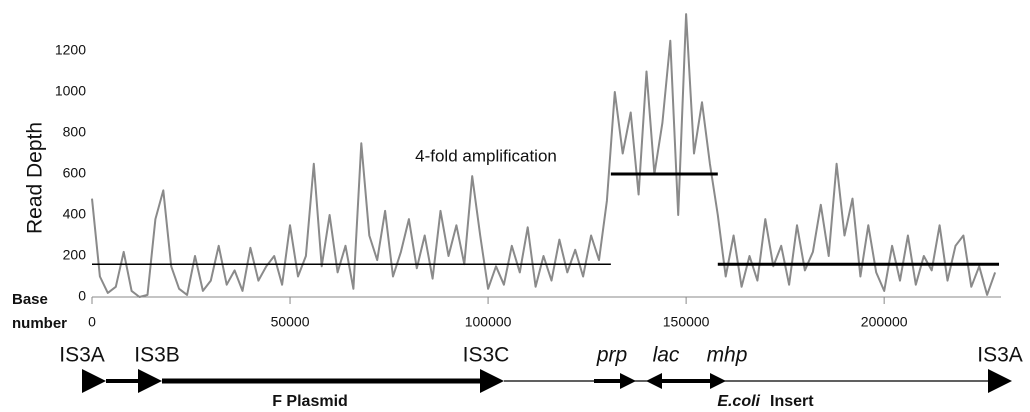 This screenshot has width=1030, height=412. I want to click on y-tick-label: 400, so click(75, 214).